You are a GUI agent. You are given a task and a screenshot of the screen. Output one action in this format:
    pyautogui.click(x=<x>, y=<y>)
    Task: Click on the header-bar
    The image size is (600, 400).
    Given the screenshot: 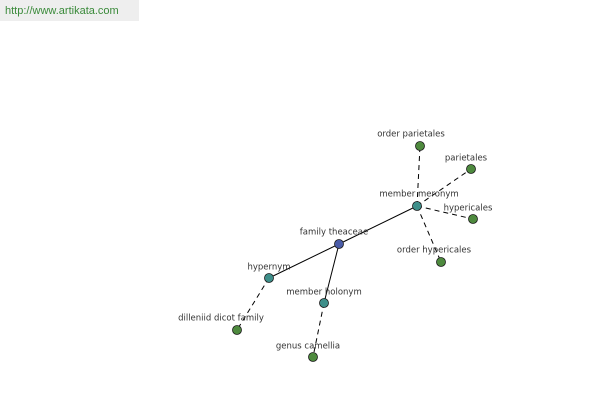 What is the action you would take?
    pyautogui.click(x=69, y=10)
    